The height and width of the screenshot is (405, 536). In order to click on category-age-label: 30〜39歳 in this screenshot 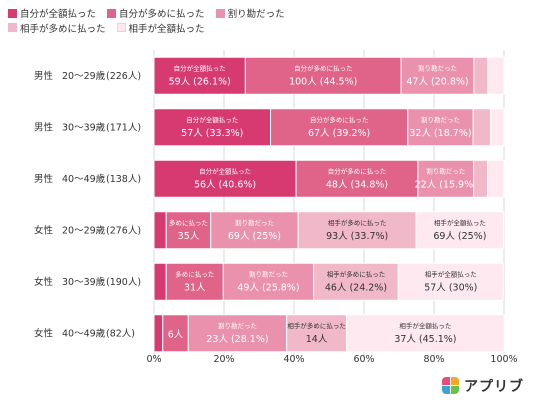, I will do `click(84, 282)`.